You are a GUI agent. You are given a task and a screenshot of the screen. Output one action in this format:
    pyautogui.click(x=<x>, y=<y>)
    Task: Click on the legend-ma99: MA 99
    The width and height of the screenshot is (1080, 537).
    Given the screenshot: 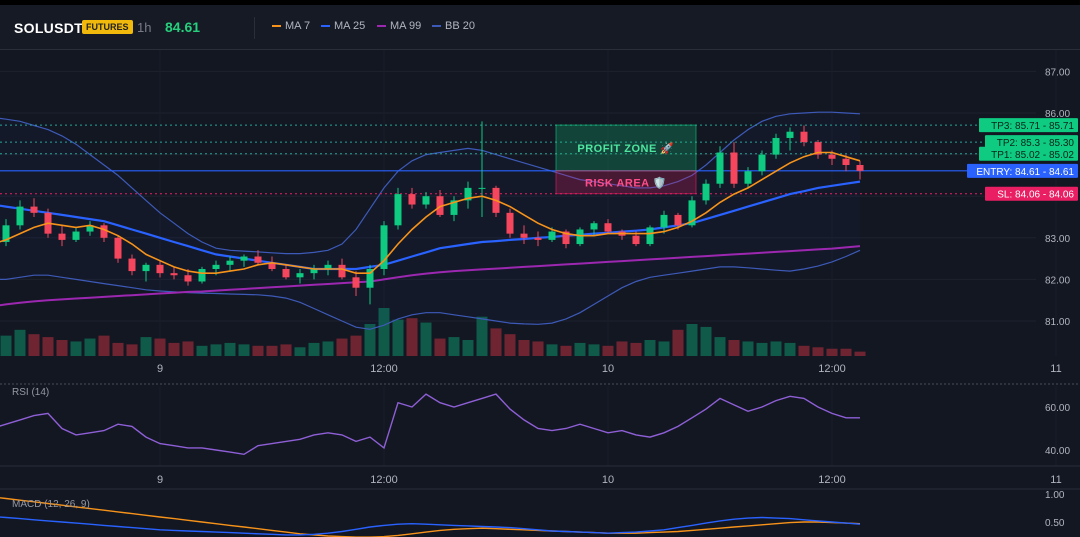 What is the action you would take?
    pyautogui.click(x=399, y=26)
    